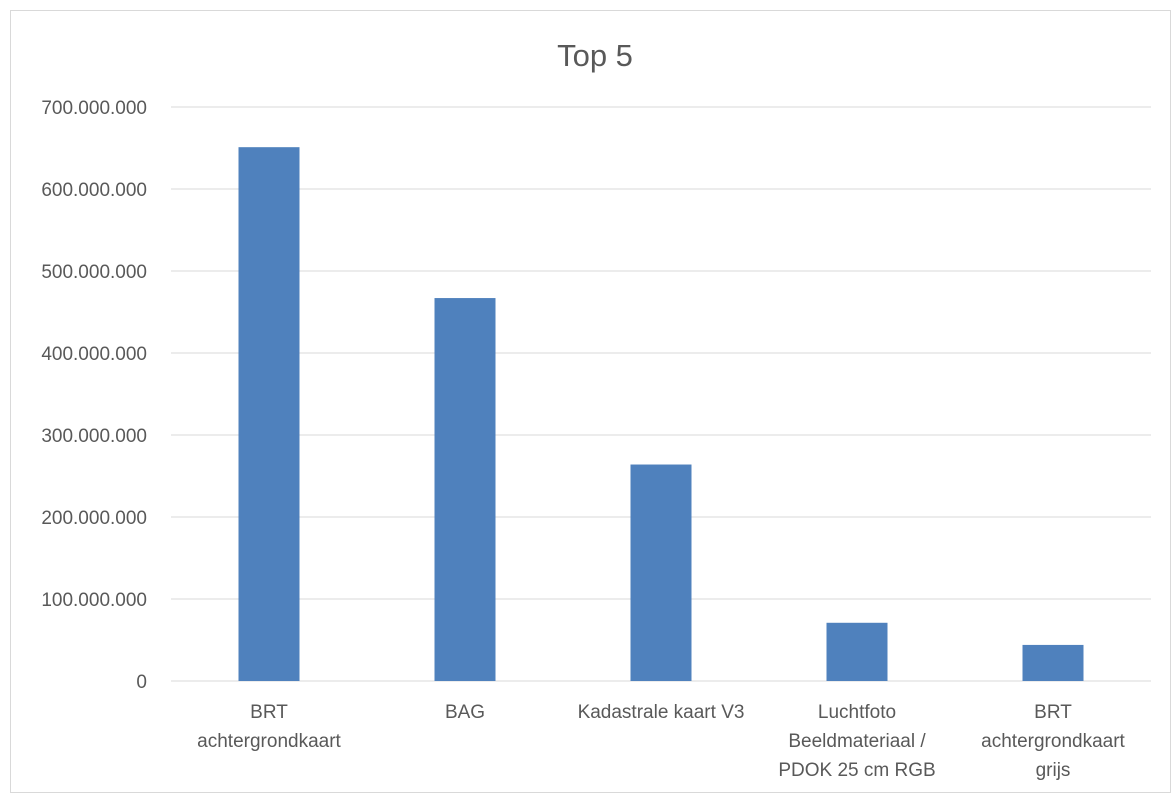 The image size is (1172, 794). Describe the element at coordinates (857, 712) in the screenshot. I see `x-tick-label: Luchtfoto` at that location.